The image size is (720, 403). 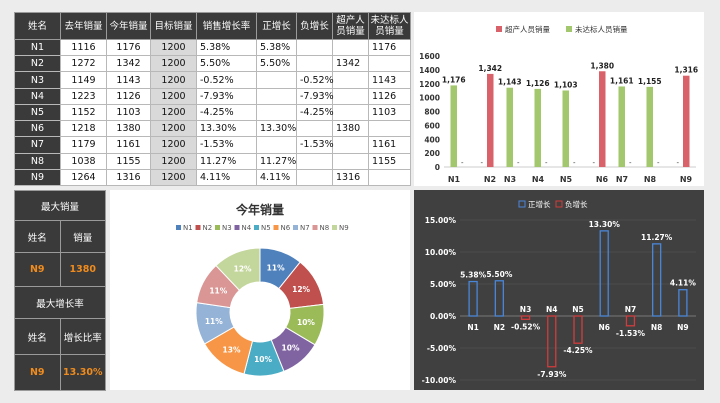 I want to click on y-tick-label: -10.00%, so click(x=439, y=380).